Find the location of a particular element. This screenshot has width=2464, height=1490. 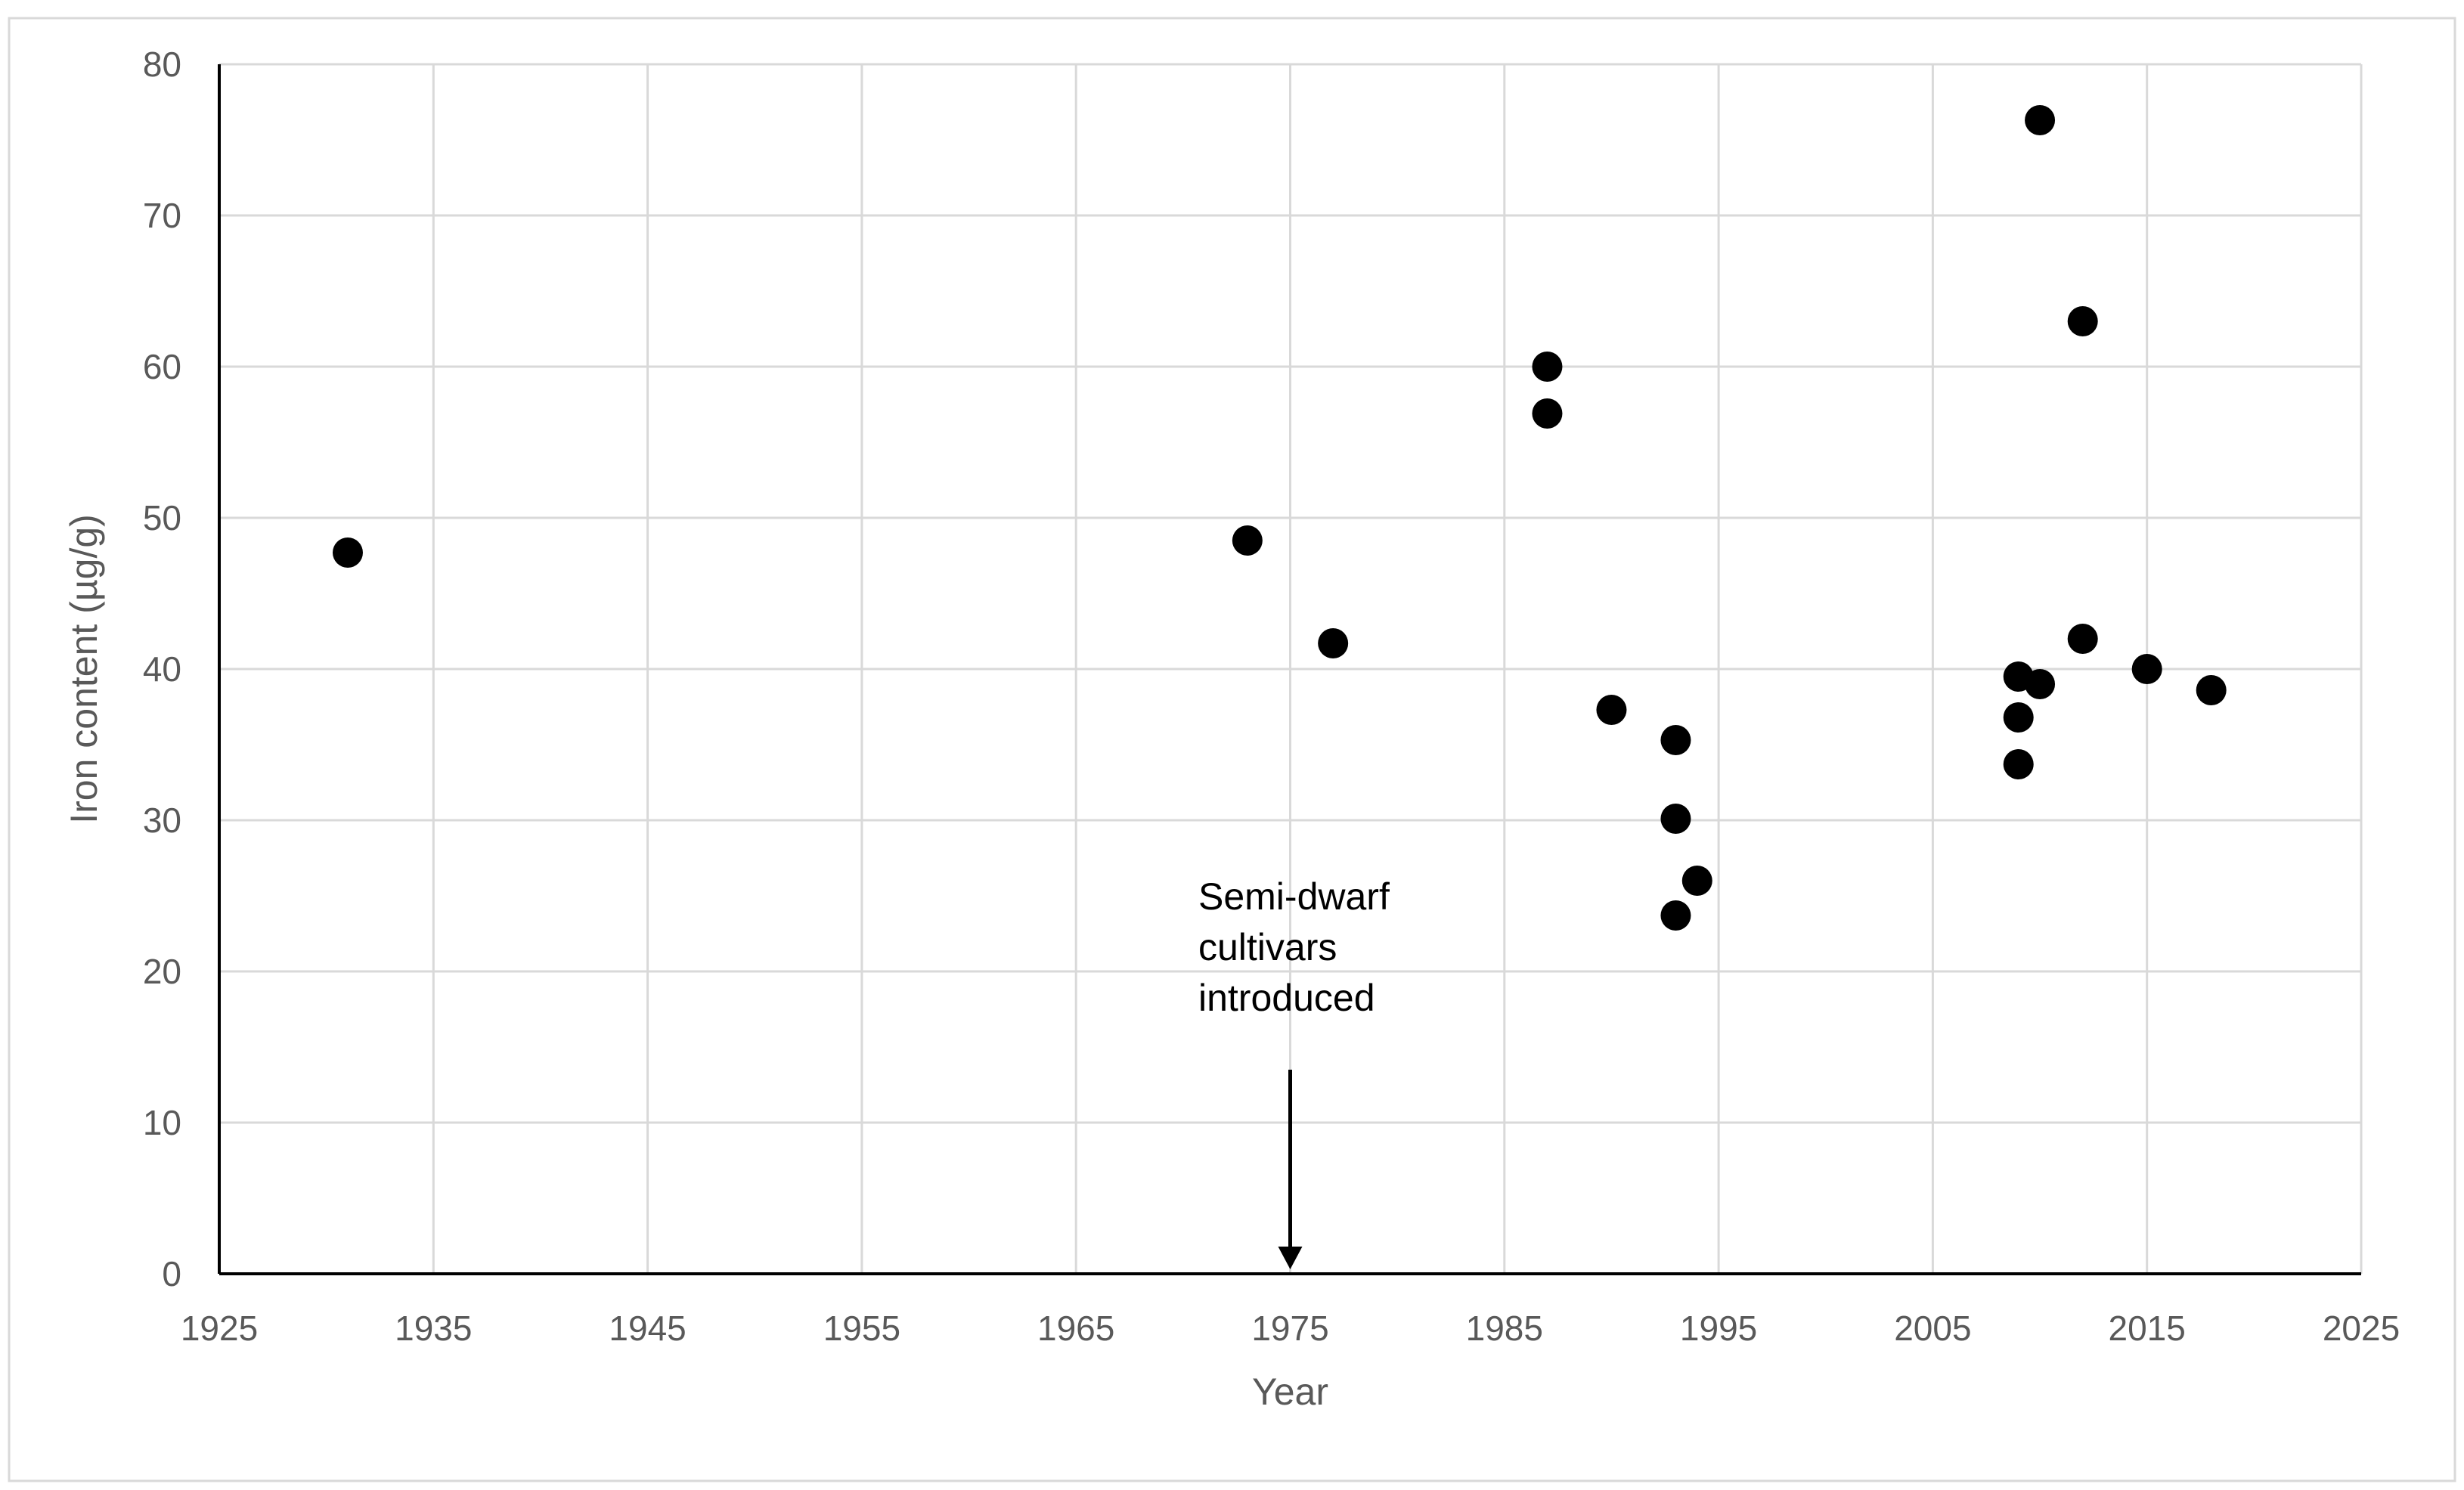

y-axis-title: Iron content (µg/g) is located at coordinates (84, 669).